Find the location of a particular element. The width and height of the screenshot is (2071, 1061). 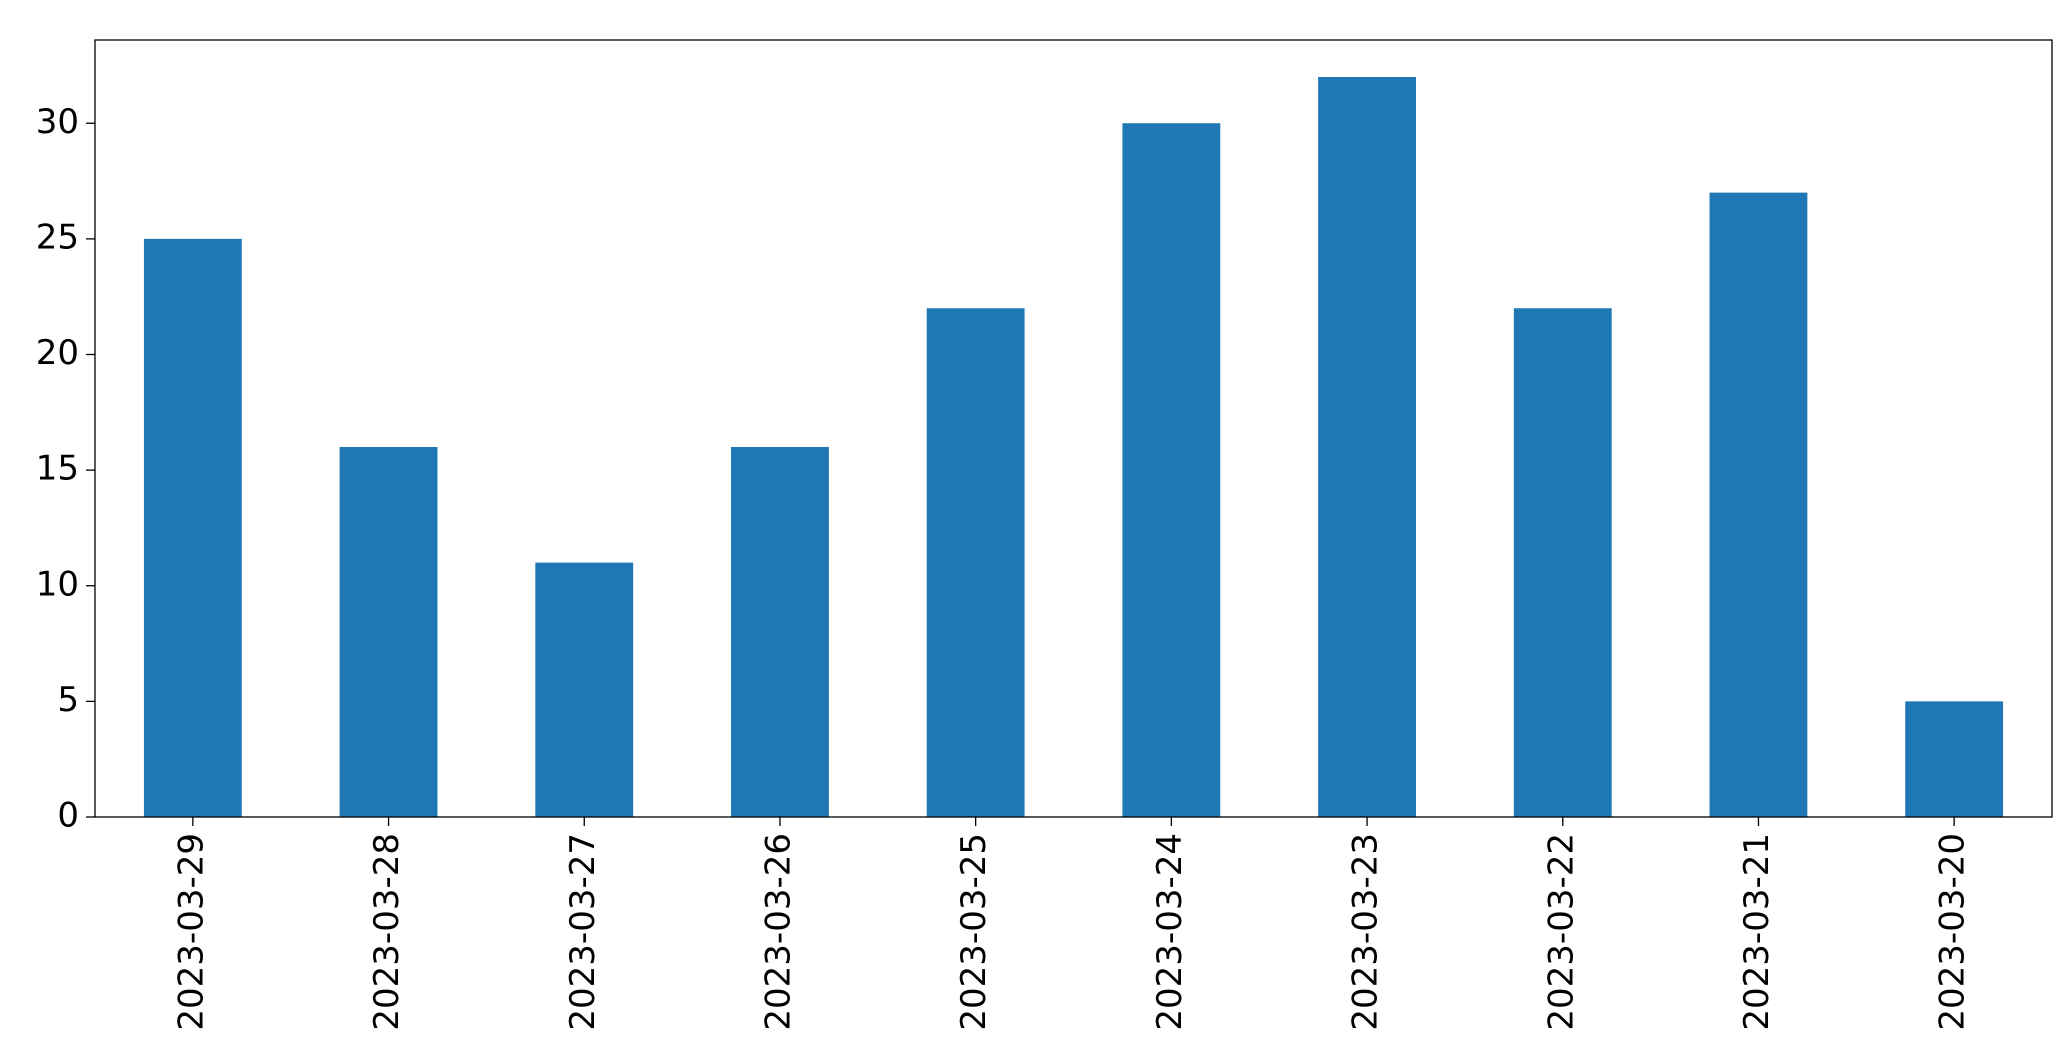

x-tick-label: 2023-03-24 is located at coordinates (1170, 932).